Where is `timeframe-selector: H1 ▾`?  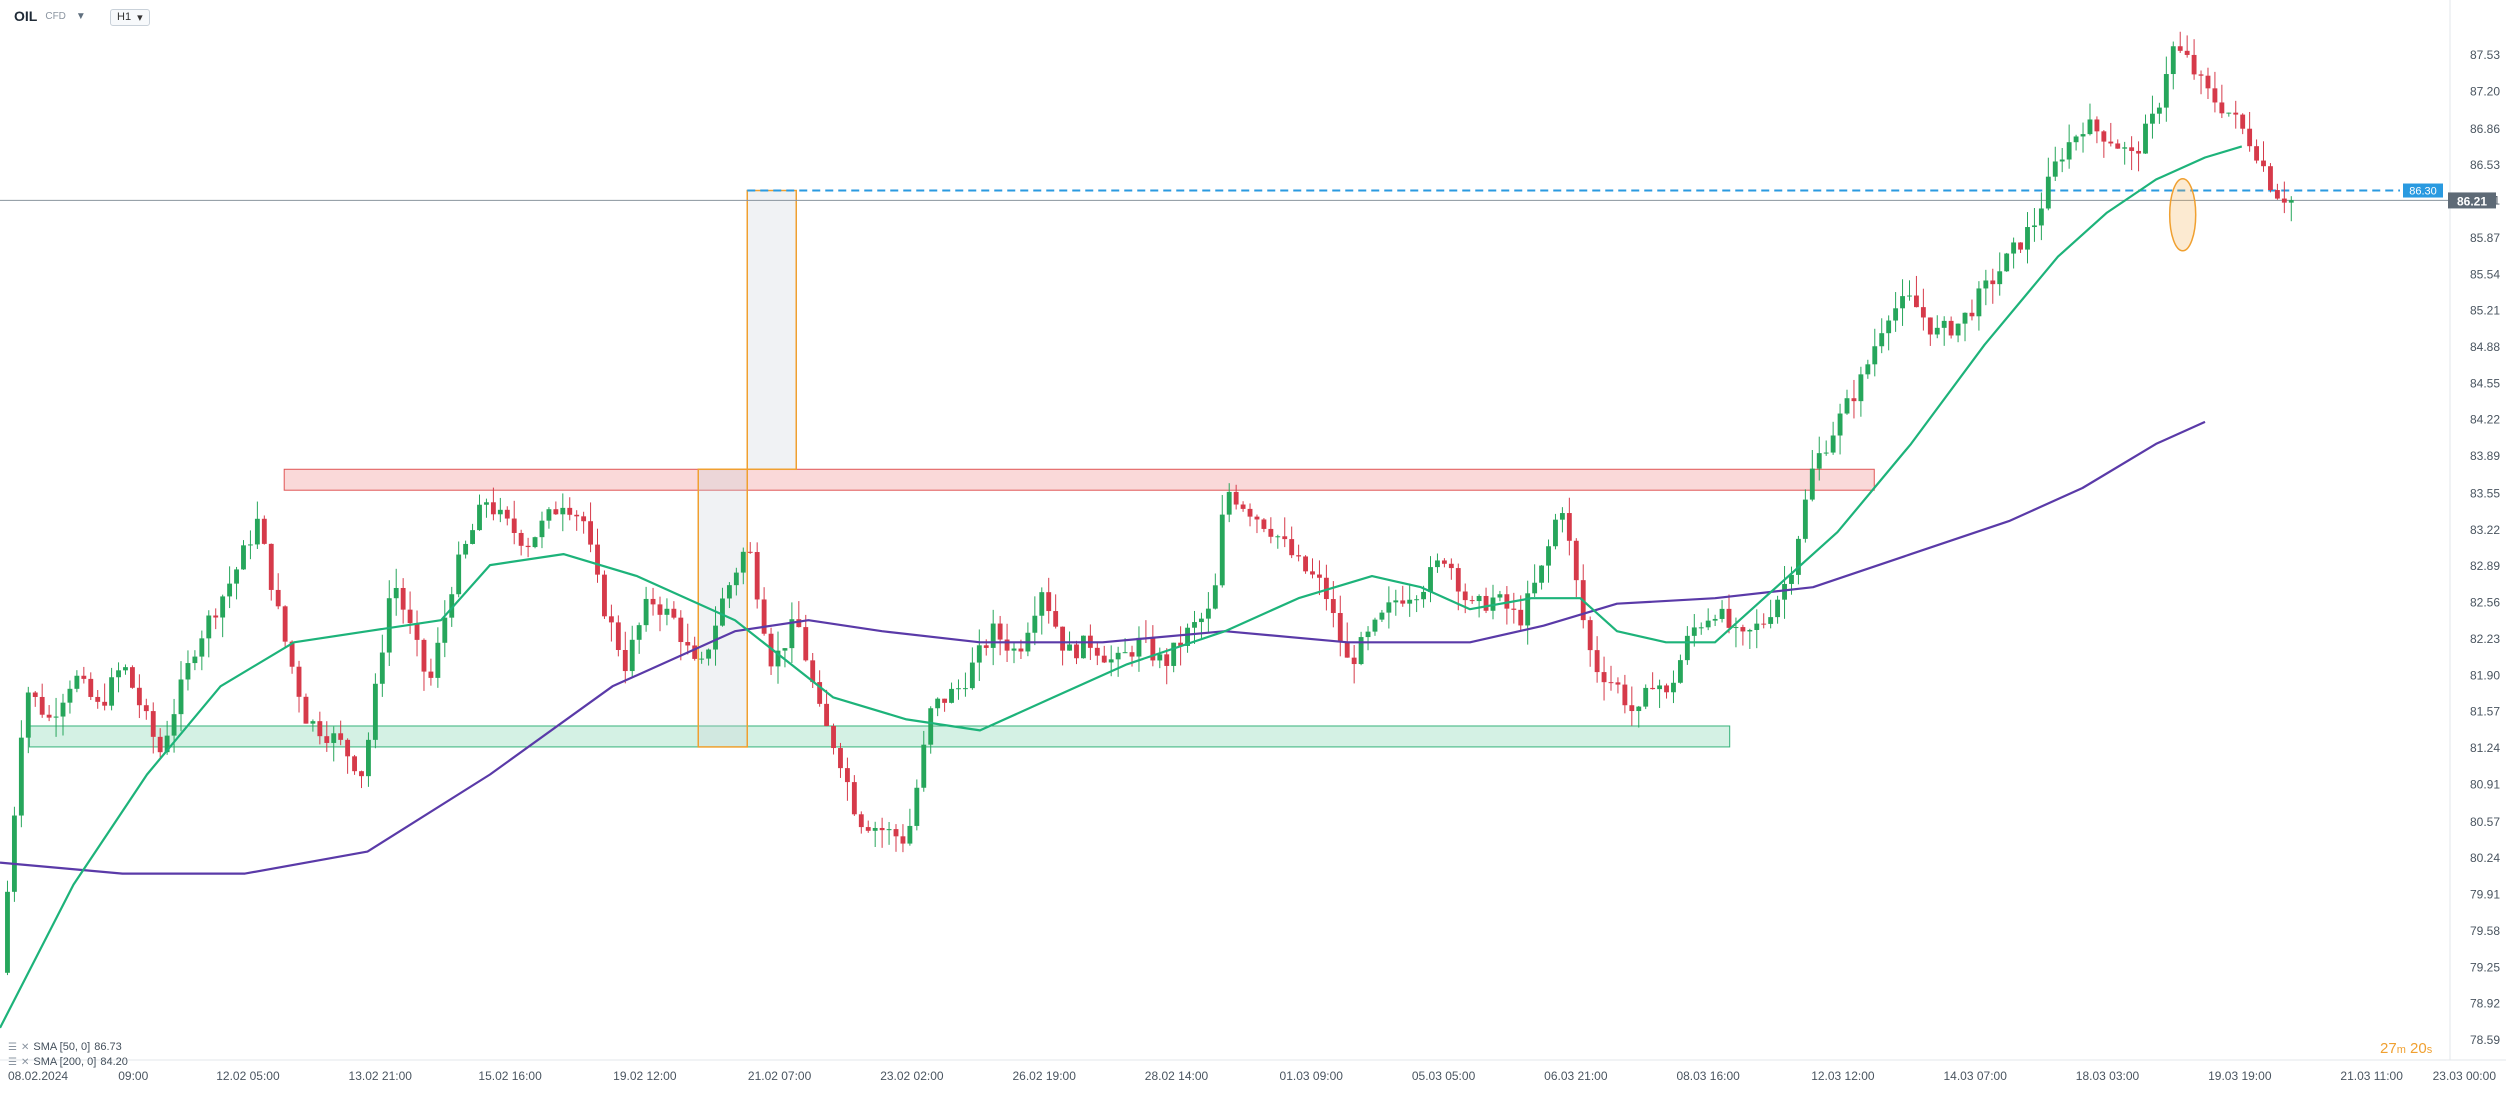
timeframe-selector: H1 ▾ is located at coordinates (130, 17).